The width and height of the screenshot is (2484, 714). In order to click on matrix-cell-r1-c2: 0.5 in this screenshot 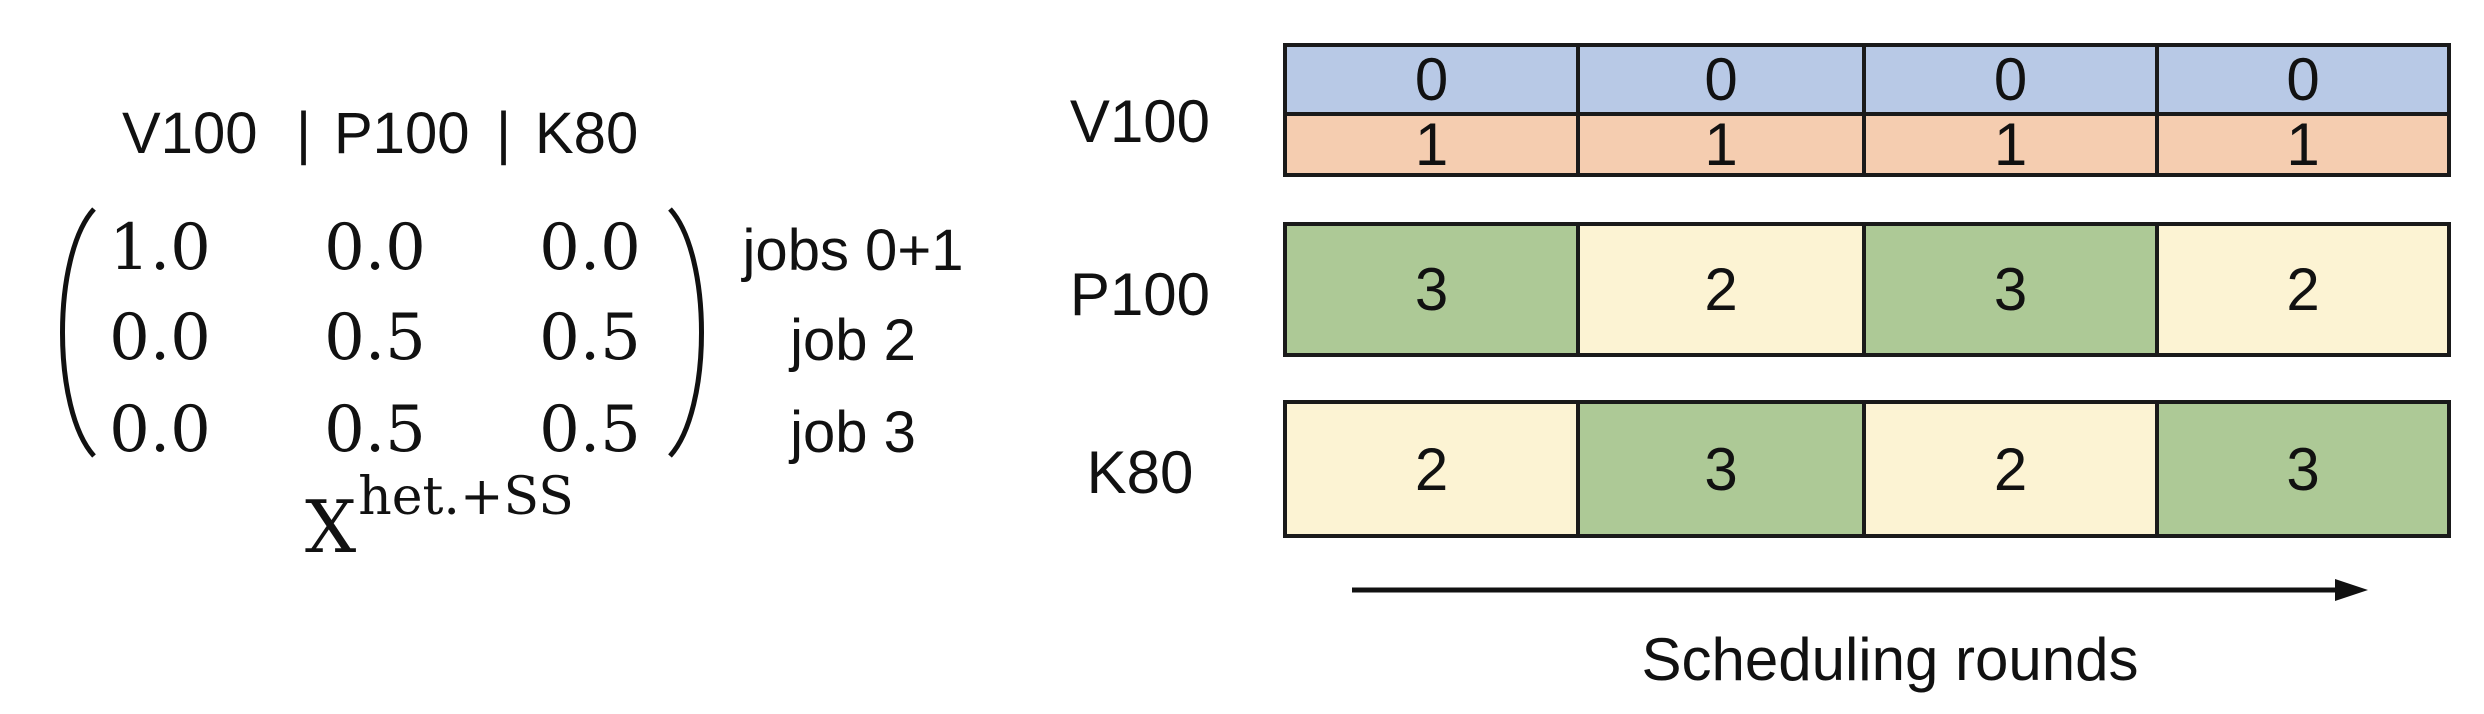, I will do `click(590, 338)`.